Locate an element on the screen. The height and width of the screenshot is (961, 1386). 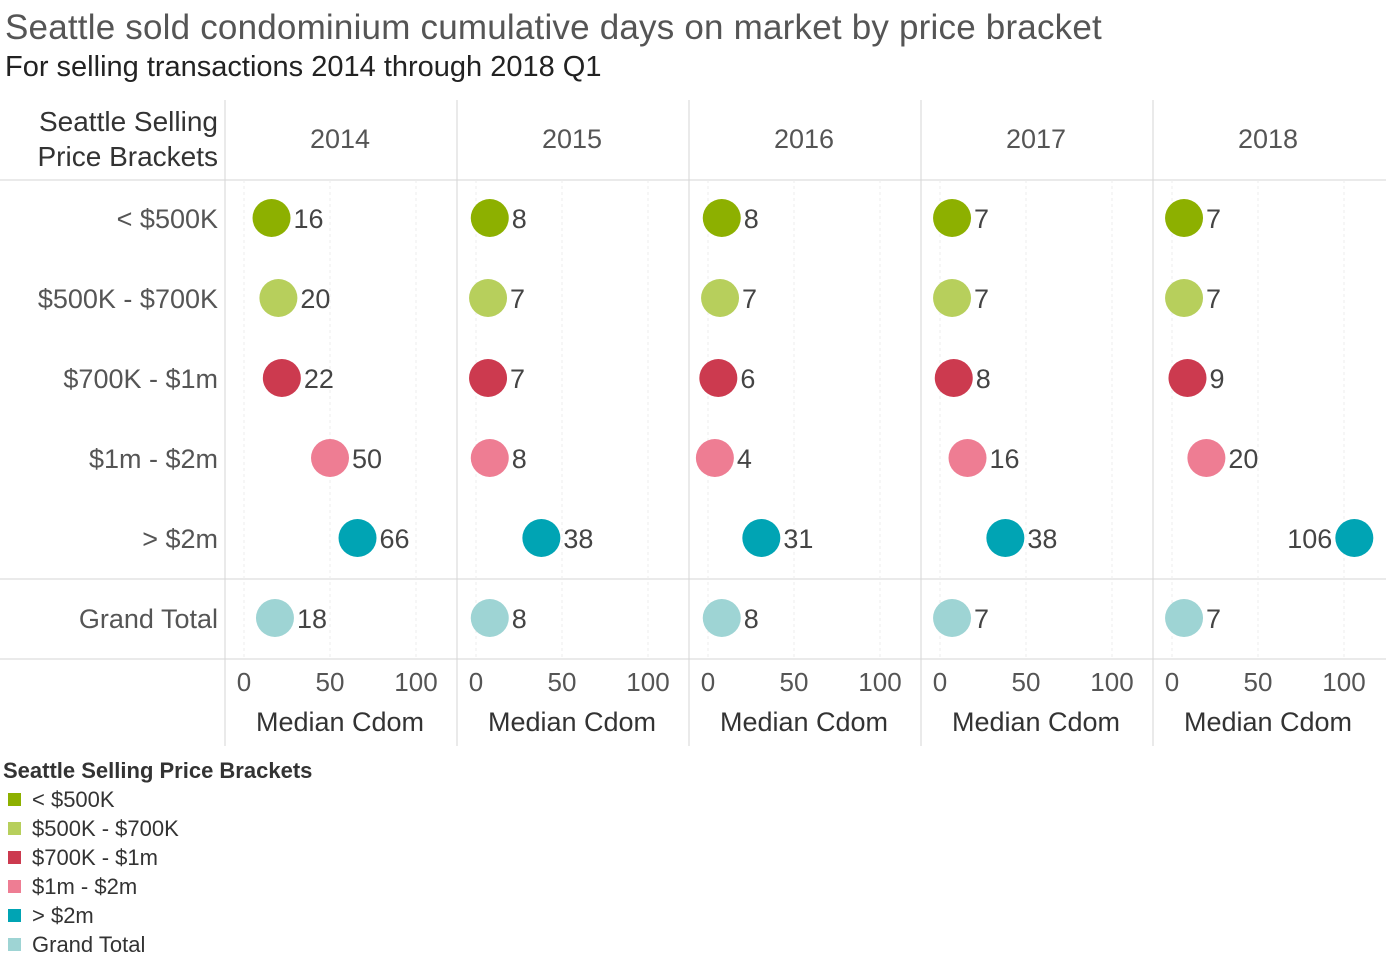
row-header-line: Price Brackets is located at coordinates (128, 156).